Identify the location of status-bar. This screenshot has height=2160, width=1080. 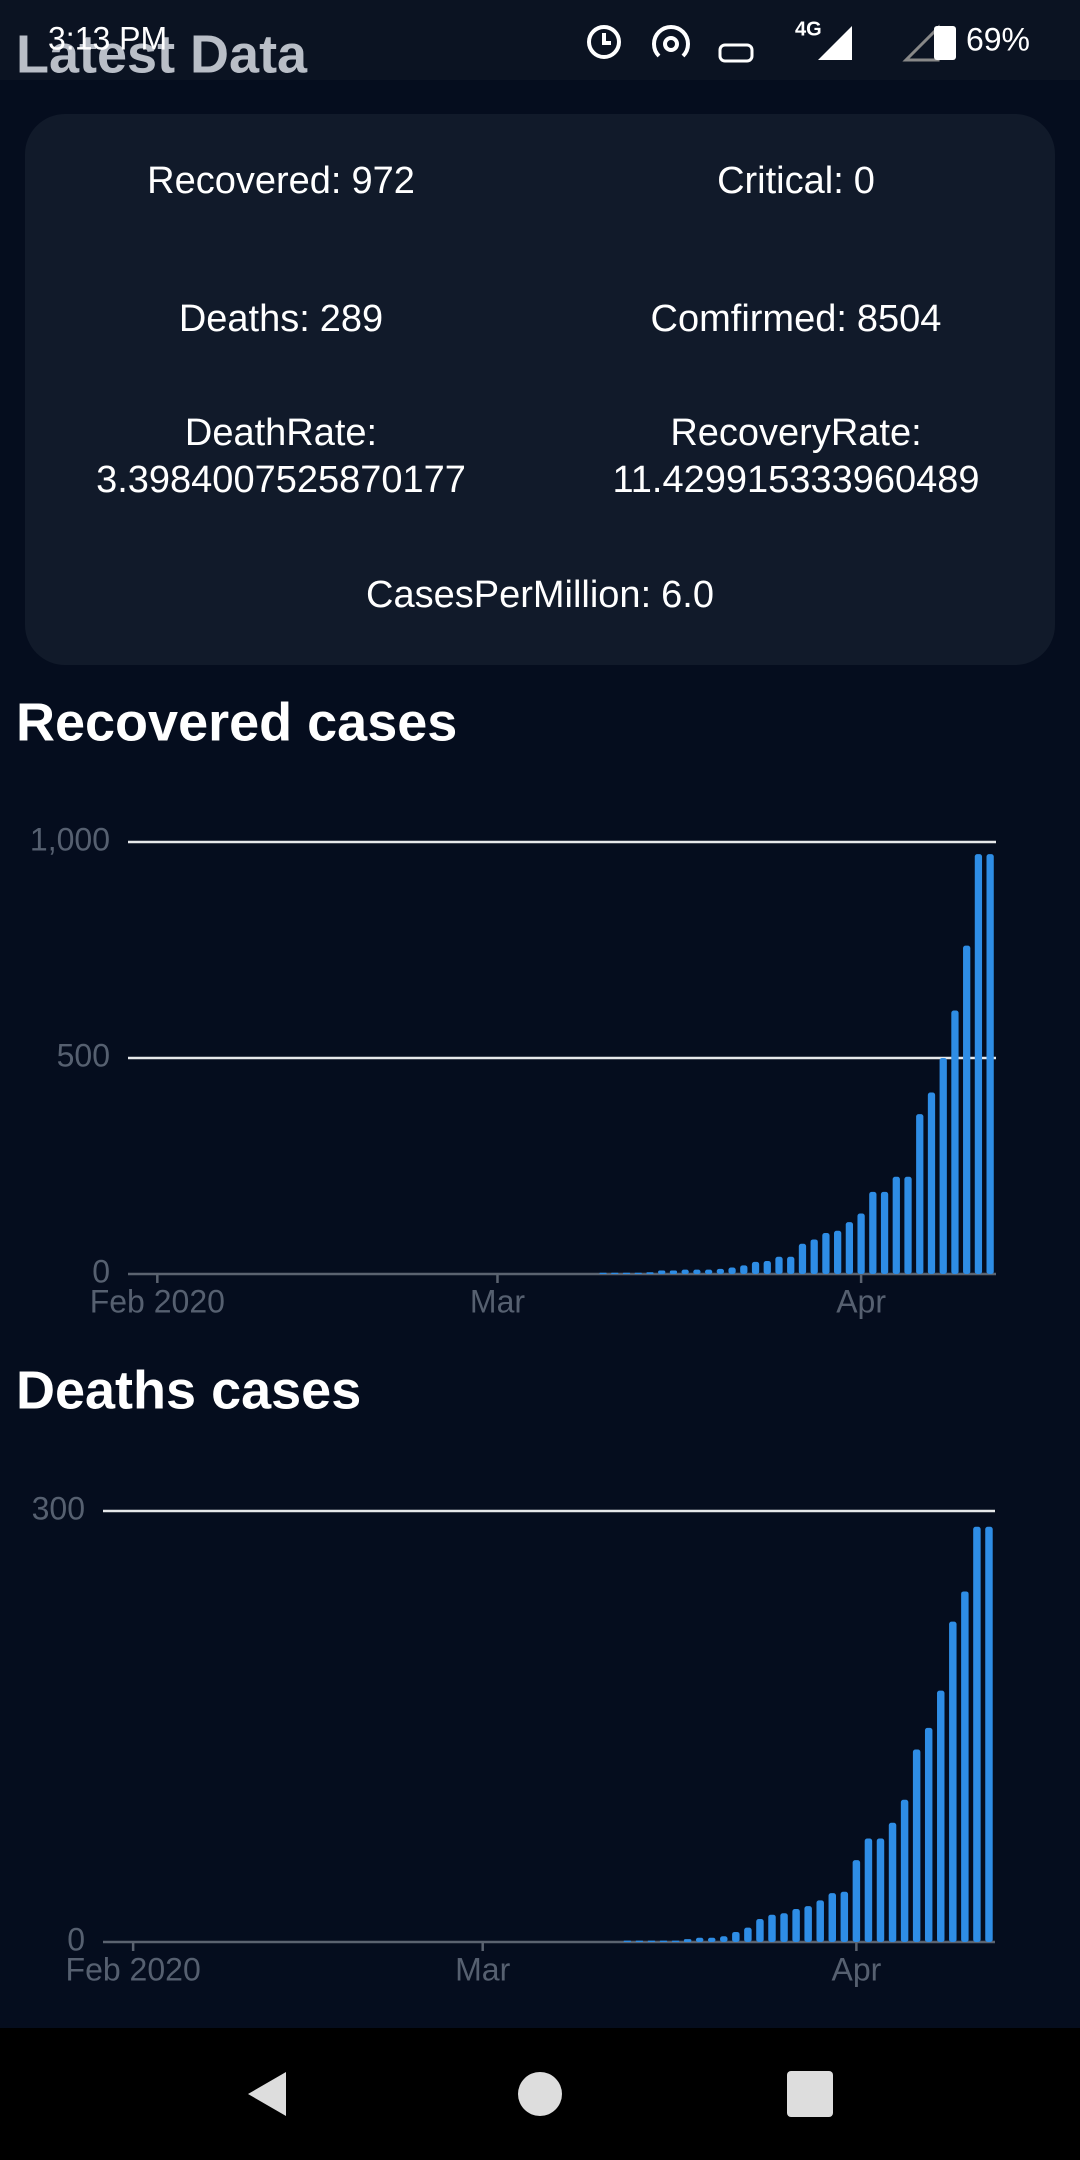
(540, 40).